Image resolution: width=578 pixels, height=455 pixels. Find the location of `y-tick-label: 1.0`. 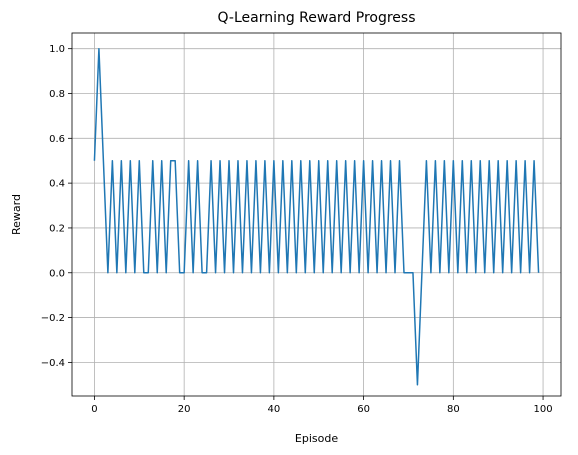

y-tick-label: 1.0 is located at coordinates (57, 49).